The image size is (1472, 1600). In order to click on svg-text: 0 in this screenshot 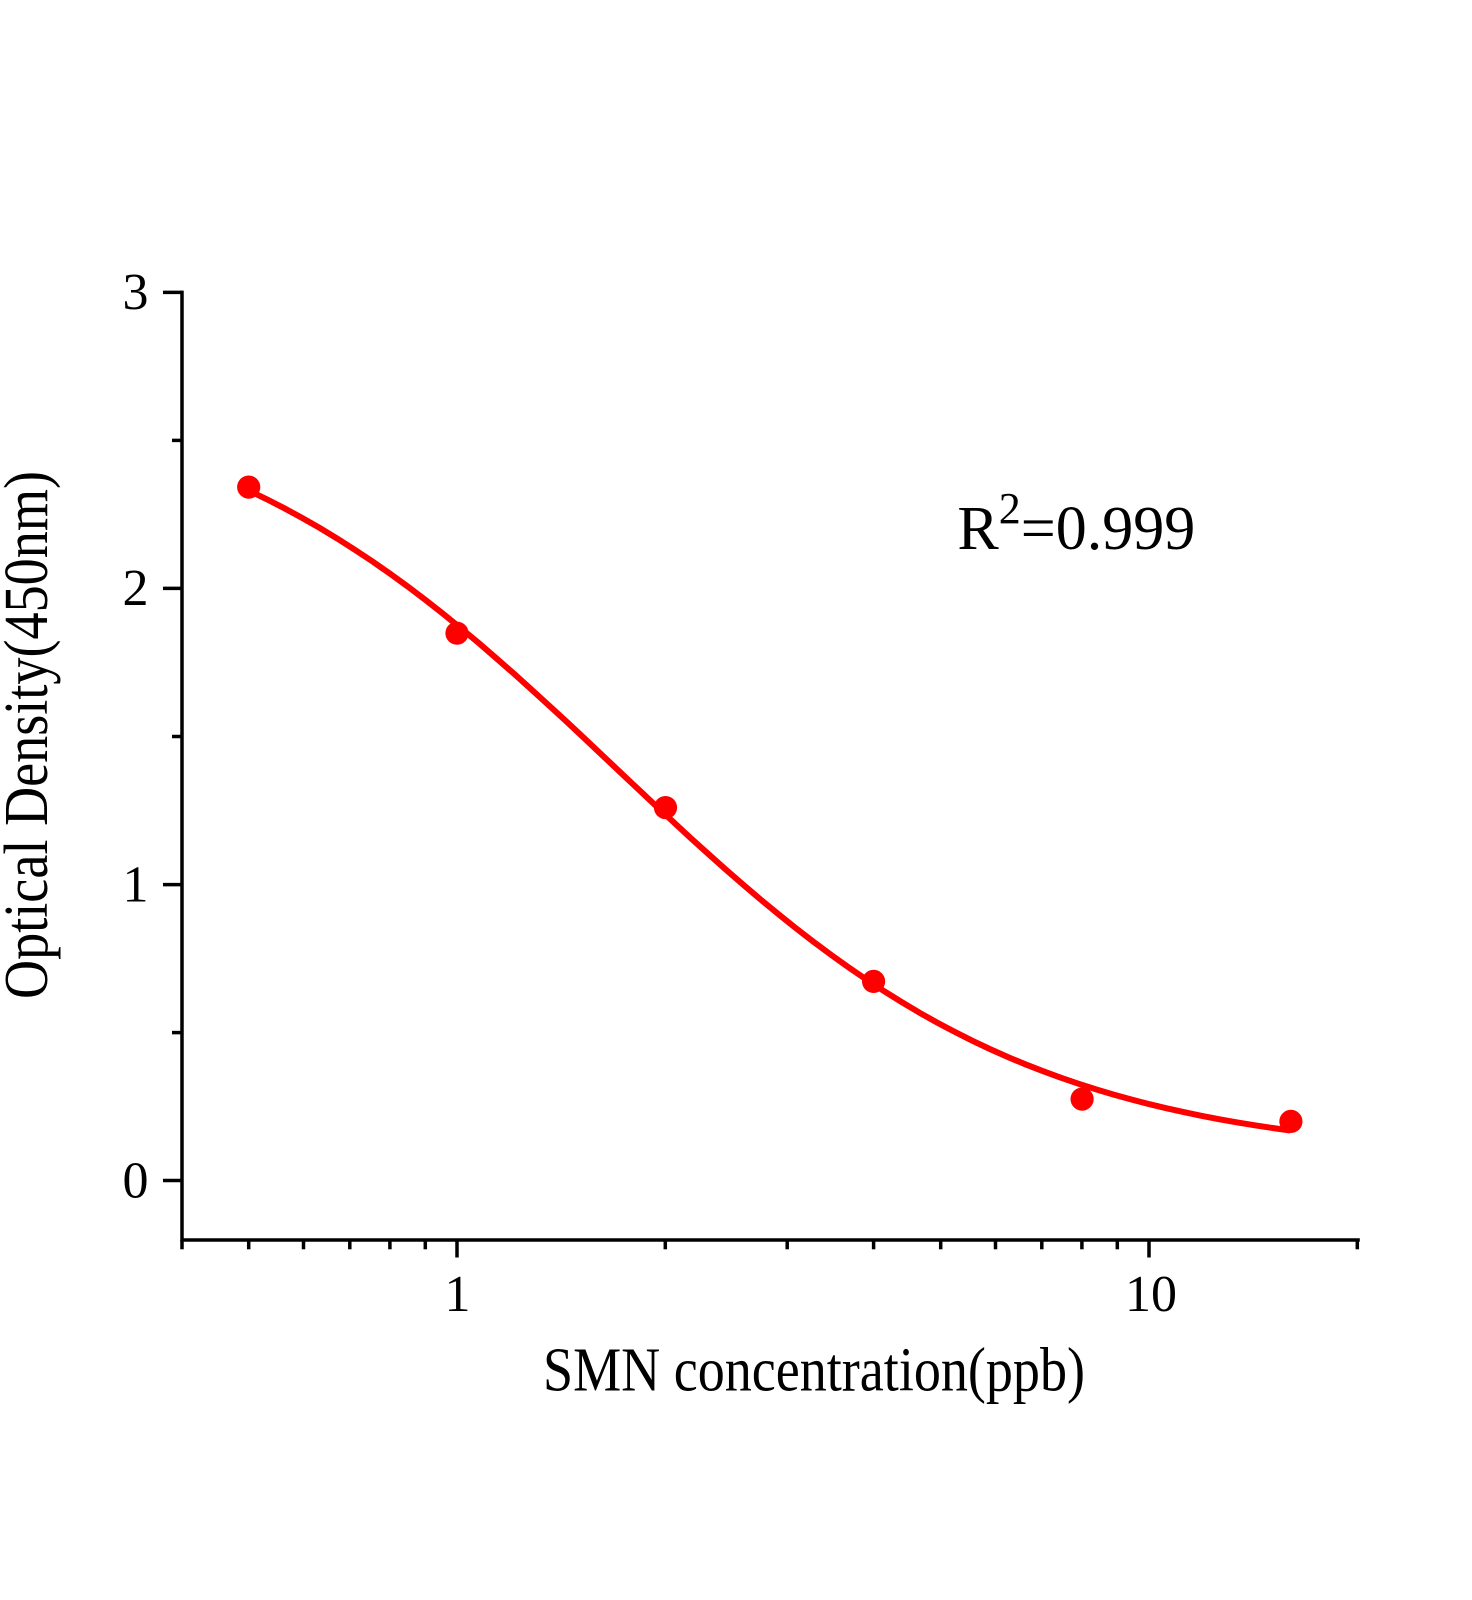, I will do `click(136, 1180)`.